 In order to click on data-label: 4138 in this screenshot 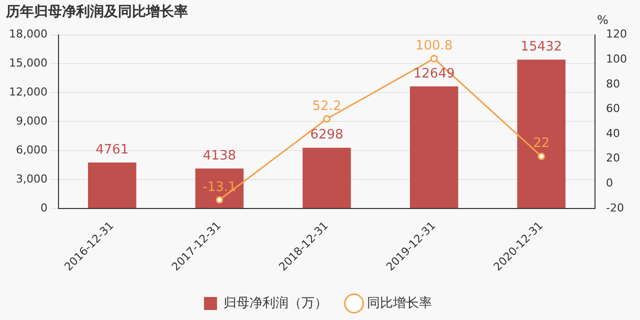, I will do `click(219, 156)`.